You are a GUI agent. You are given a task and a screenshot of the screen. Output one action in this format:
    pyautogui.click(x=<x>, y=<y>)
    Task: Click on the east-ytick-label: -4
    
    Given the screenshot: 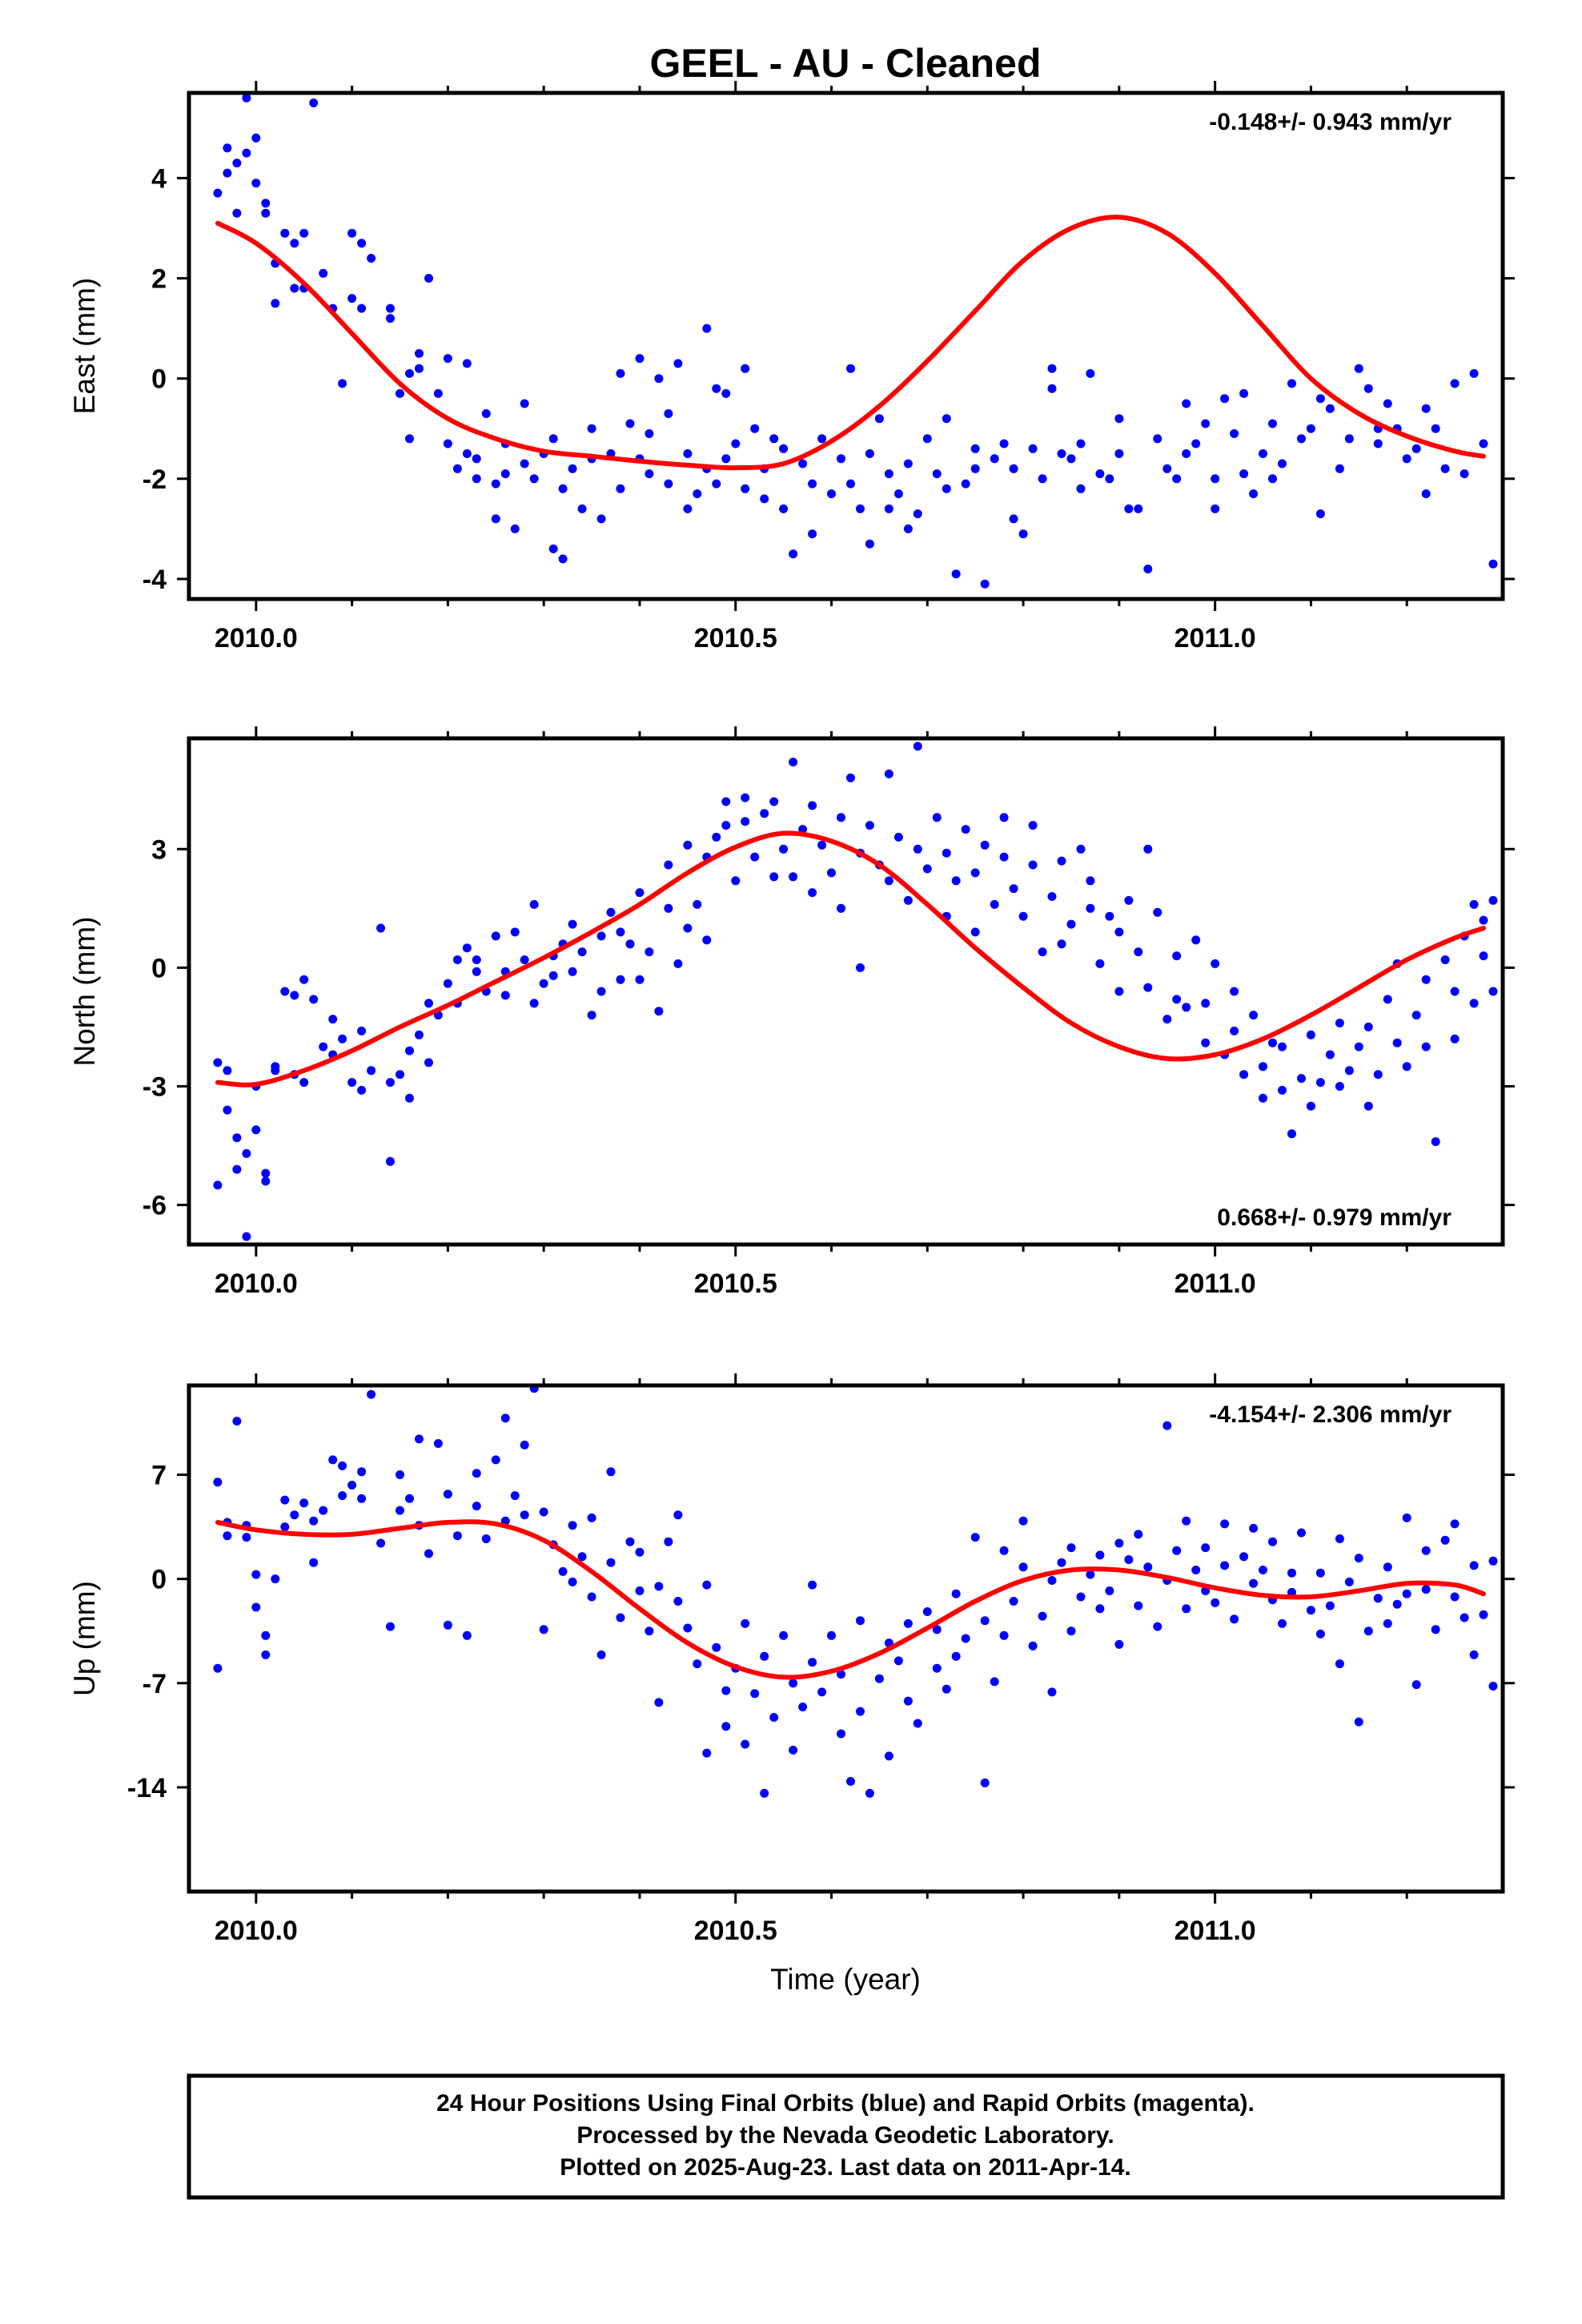 What is the action you would take?
    pyautogui.click(x=155, y=580)
    